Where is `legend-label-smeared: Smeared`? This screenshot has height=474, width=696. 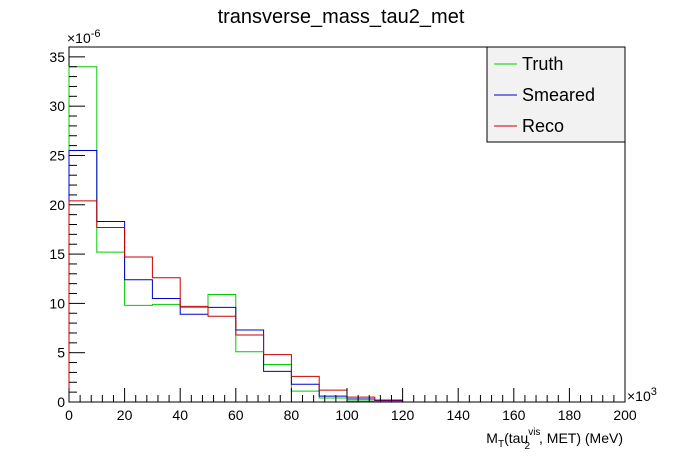
legend-label-smeared: Smeared is located at coordinates (558, 95).